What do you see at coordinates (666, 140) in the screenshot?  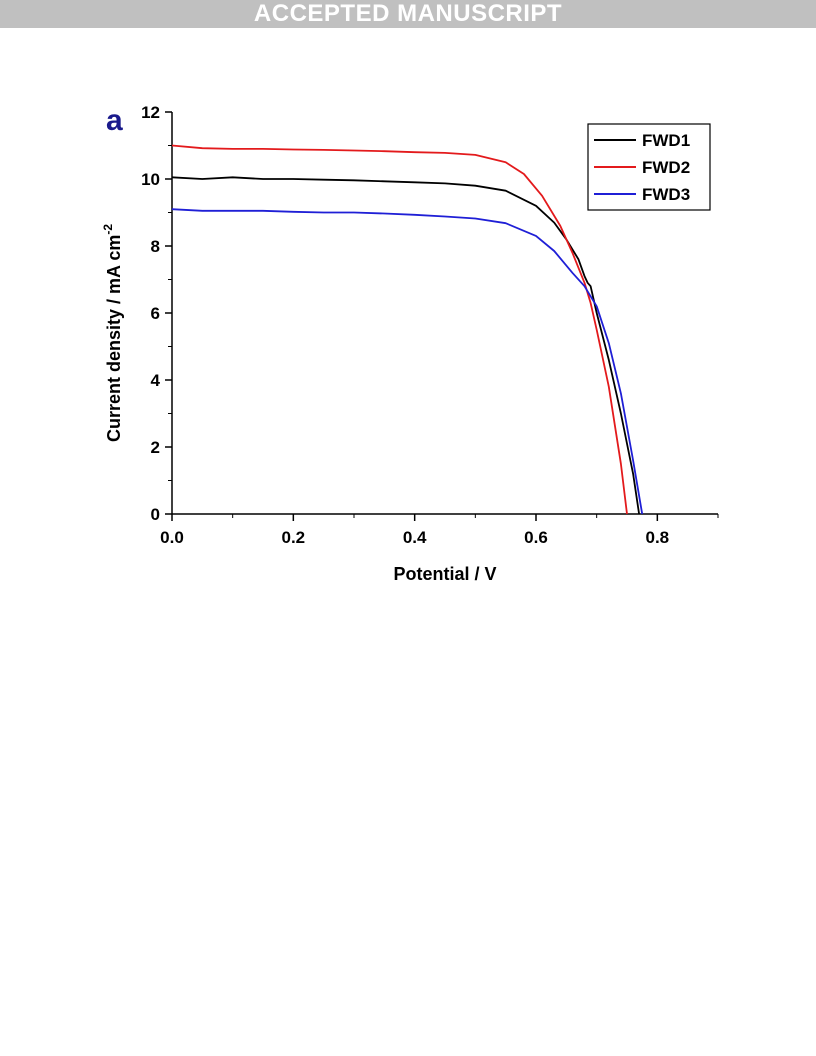 I see `legend-entry: FWD1` at bounding box center [666, 140].